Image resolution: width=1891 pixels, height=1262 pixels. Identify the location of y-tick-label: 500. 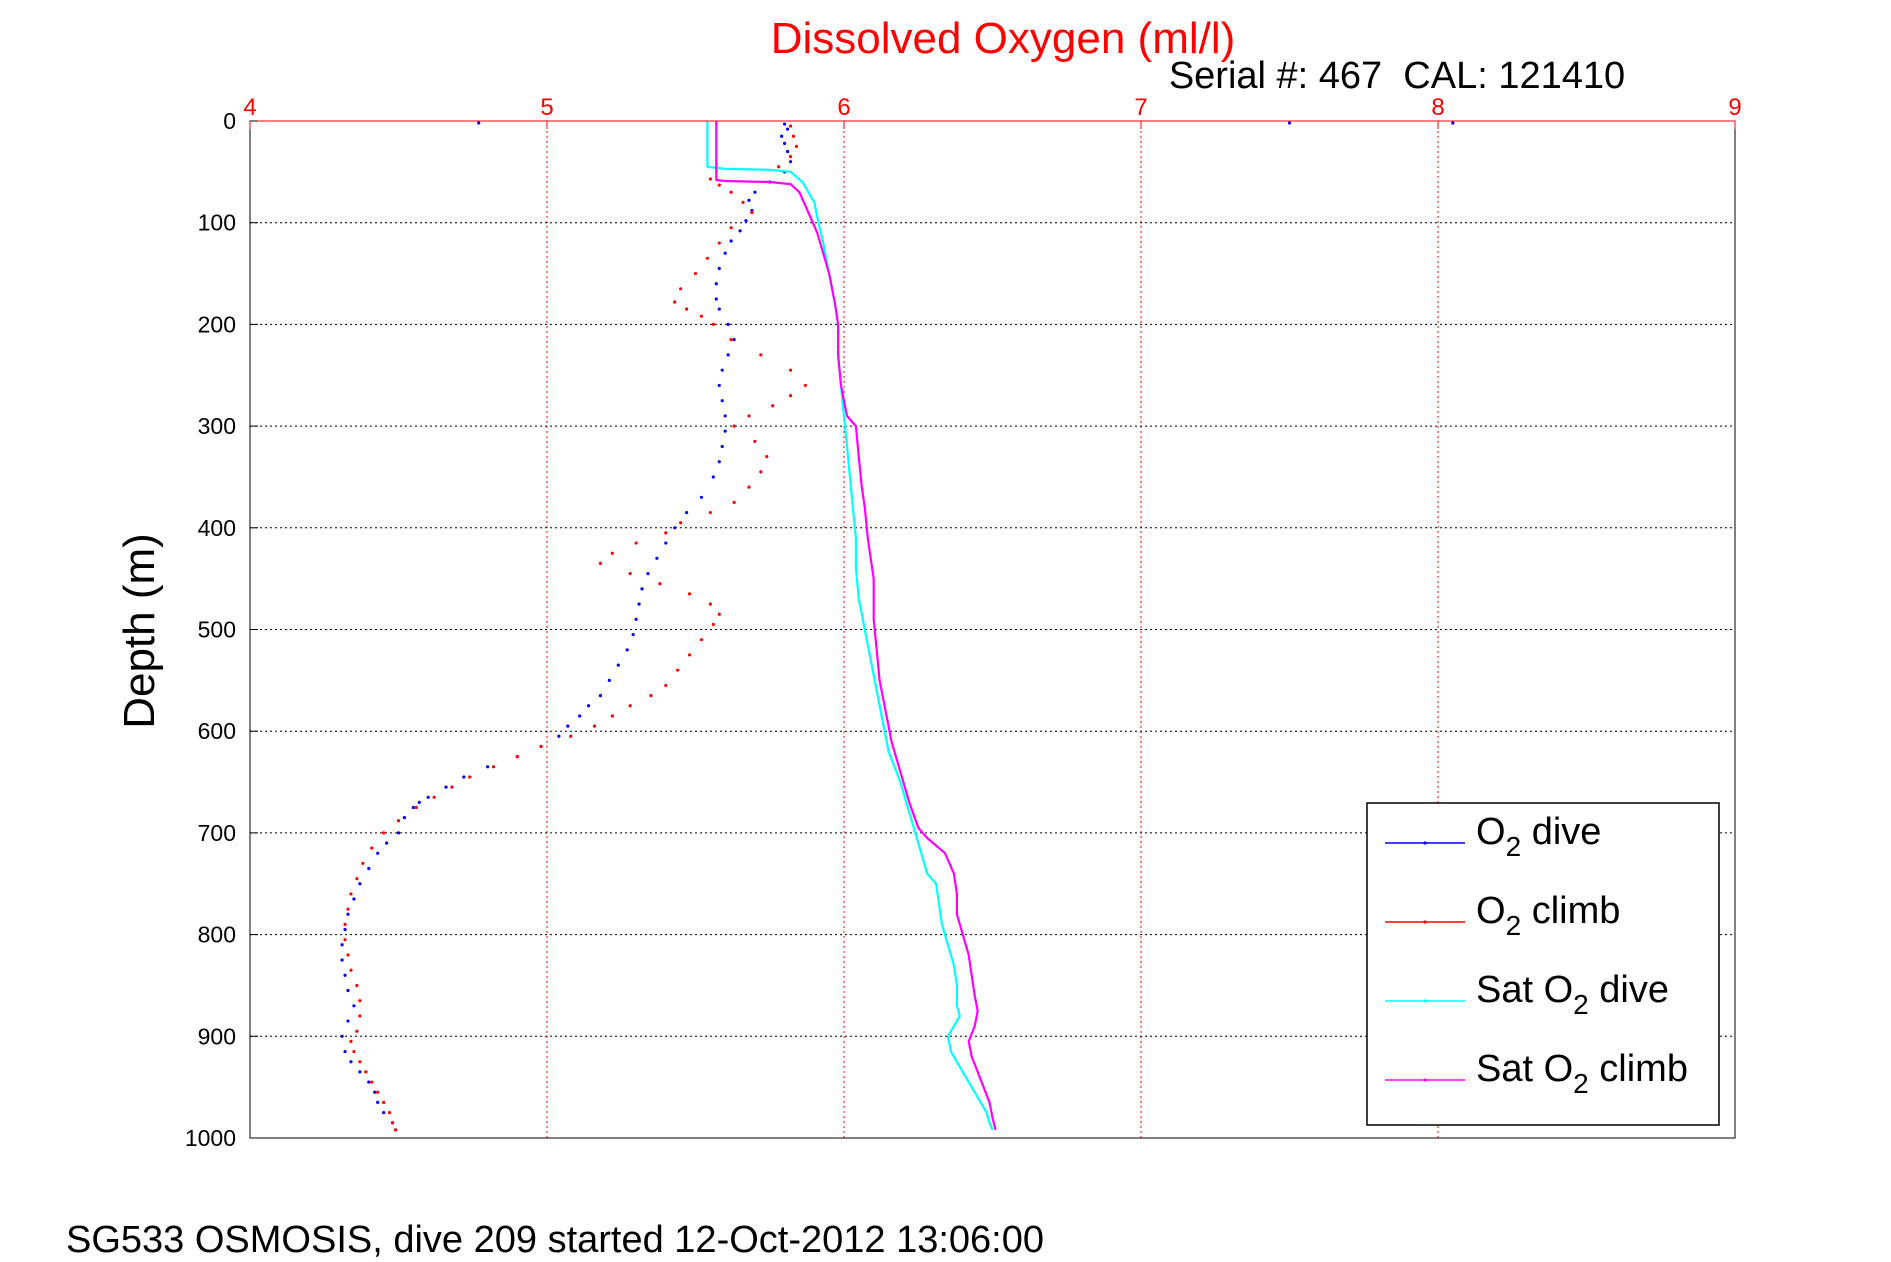
(217, 630).